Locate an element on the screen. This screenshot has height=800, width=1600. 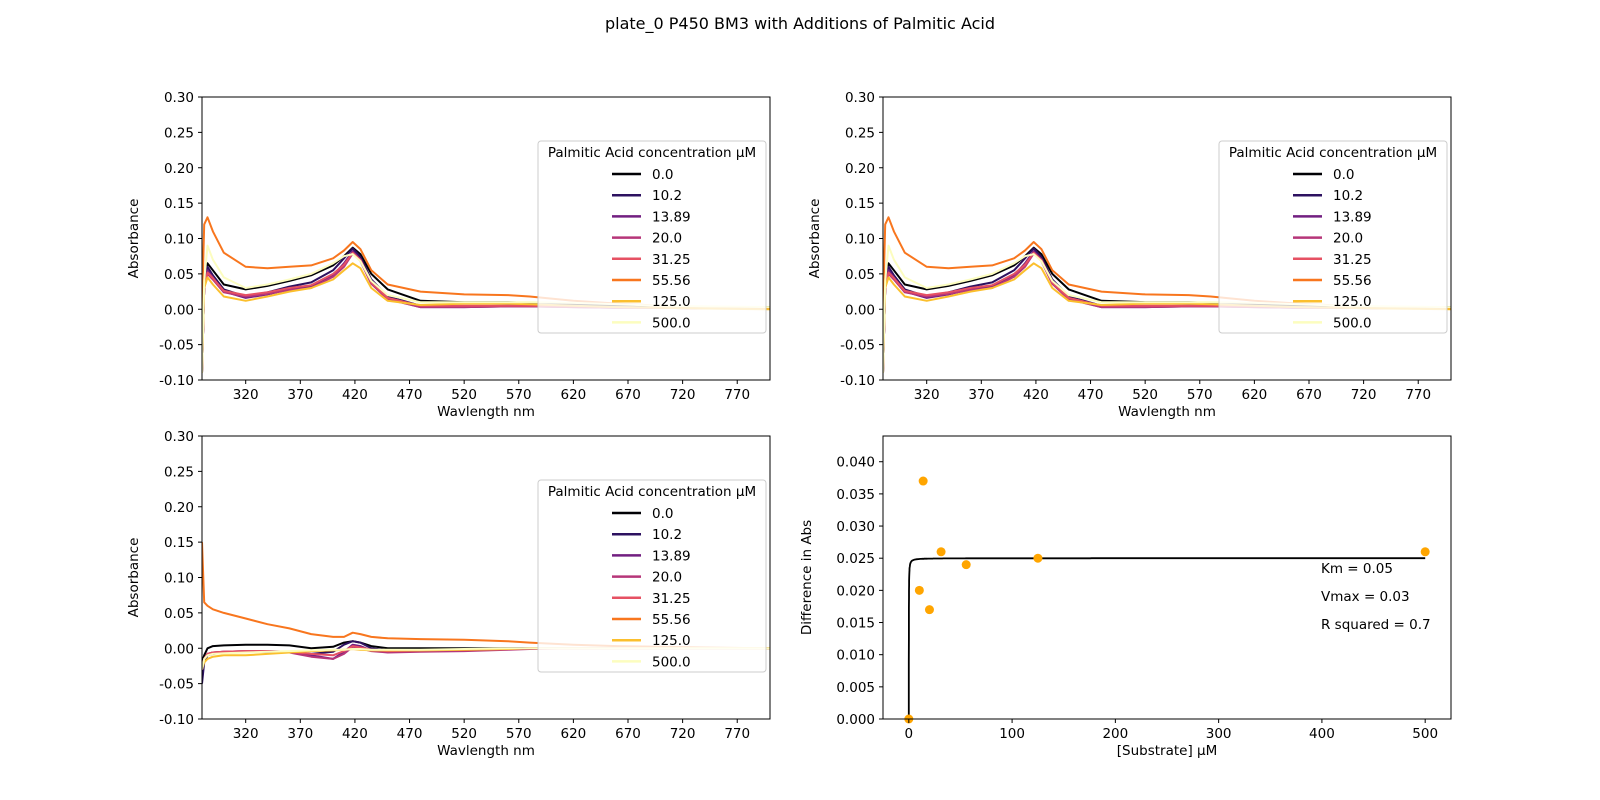
fit-curve is located at coordinates (1166, 638).